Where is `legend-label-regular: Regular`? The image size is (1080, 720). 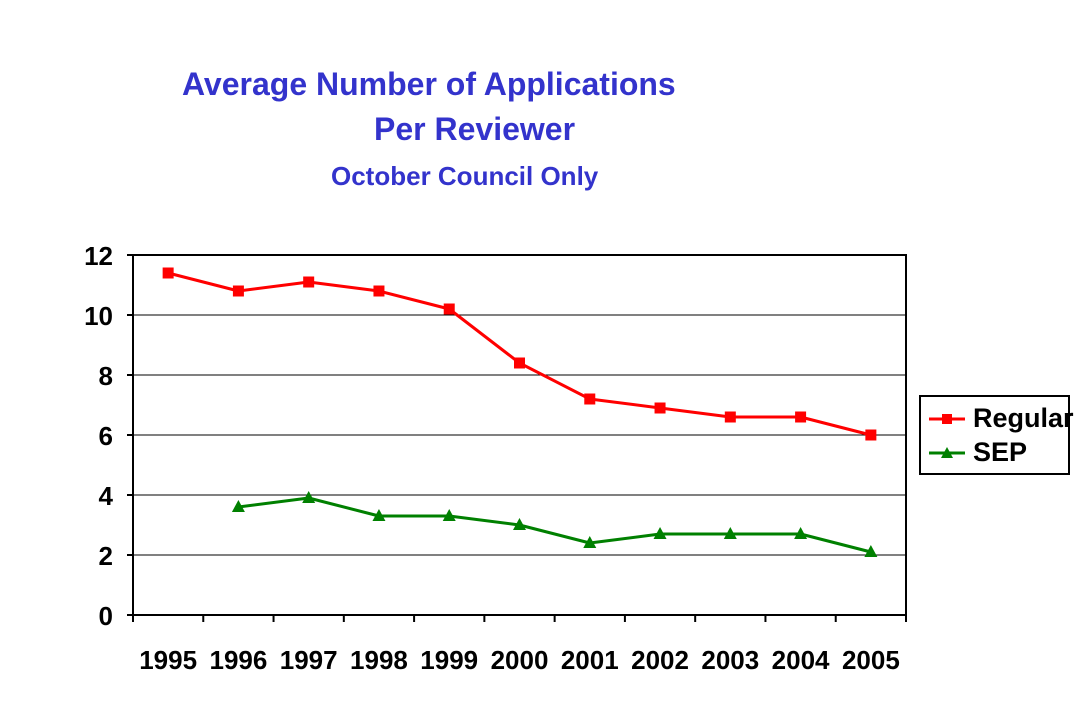
legend-label-regular: Regular is located at coordinates (1023, 418).